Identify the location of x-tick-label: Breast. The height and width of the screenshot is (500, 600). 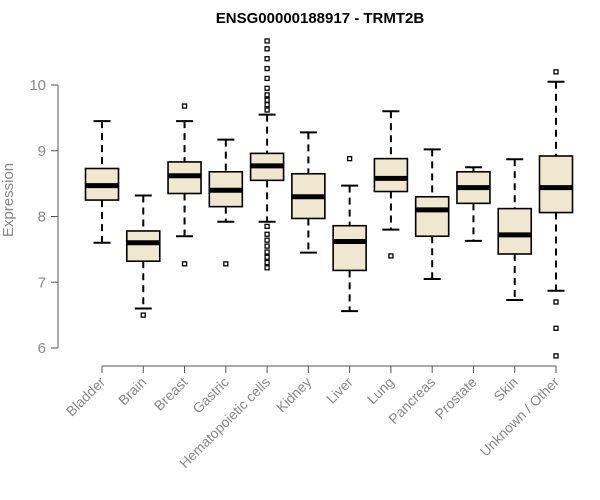
(171, 394).